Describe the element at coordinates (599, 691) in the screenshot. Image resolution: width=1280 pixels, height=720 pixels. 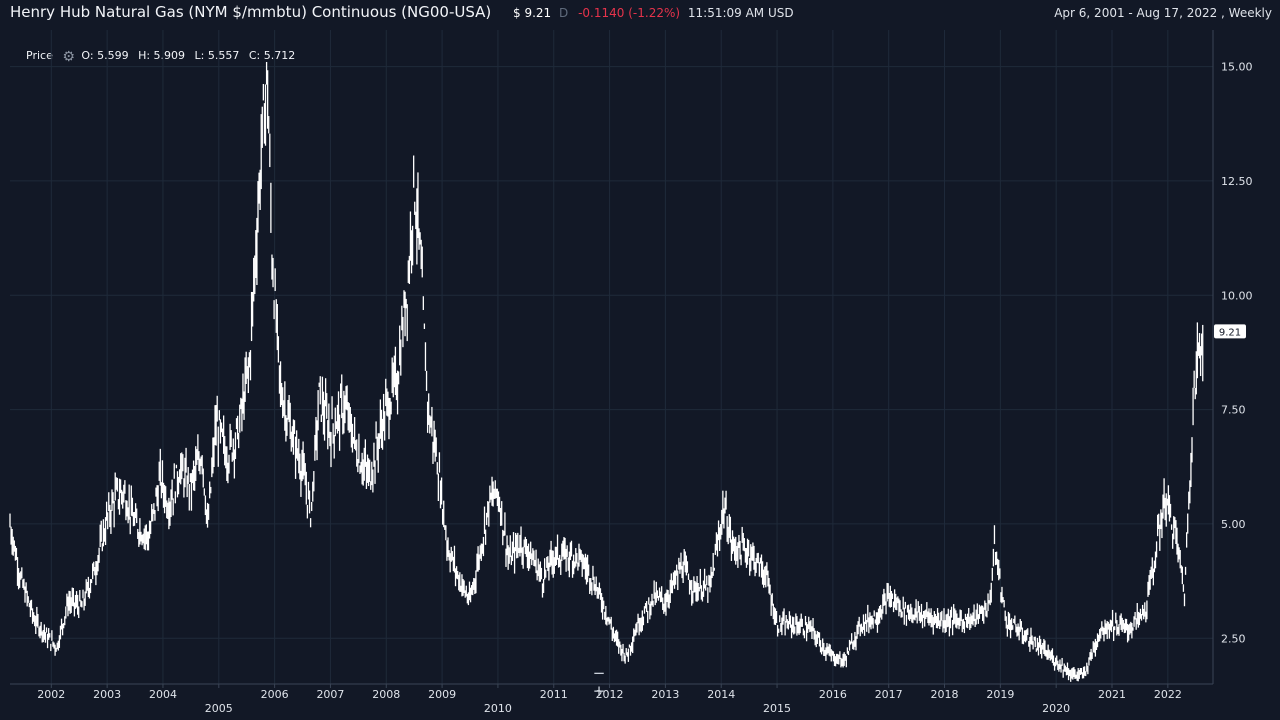
I see `zoom-in-button: +` at that location.